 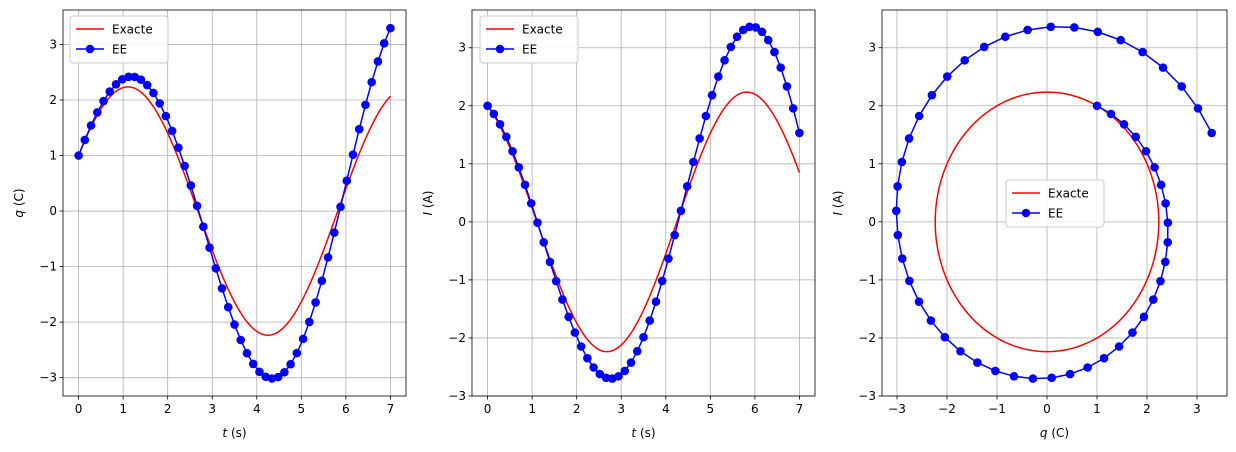 I want to click on legend-marker, so click(x=90, y=49).